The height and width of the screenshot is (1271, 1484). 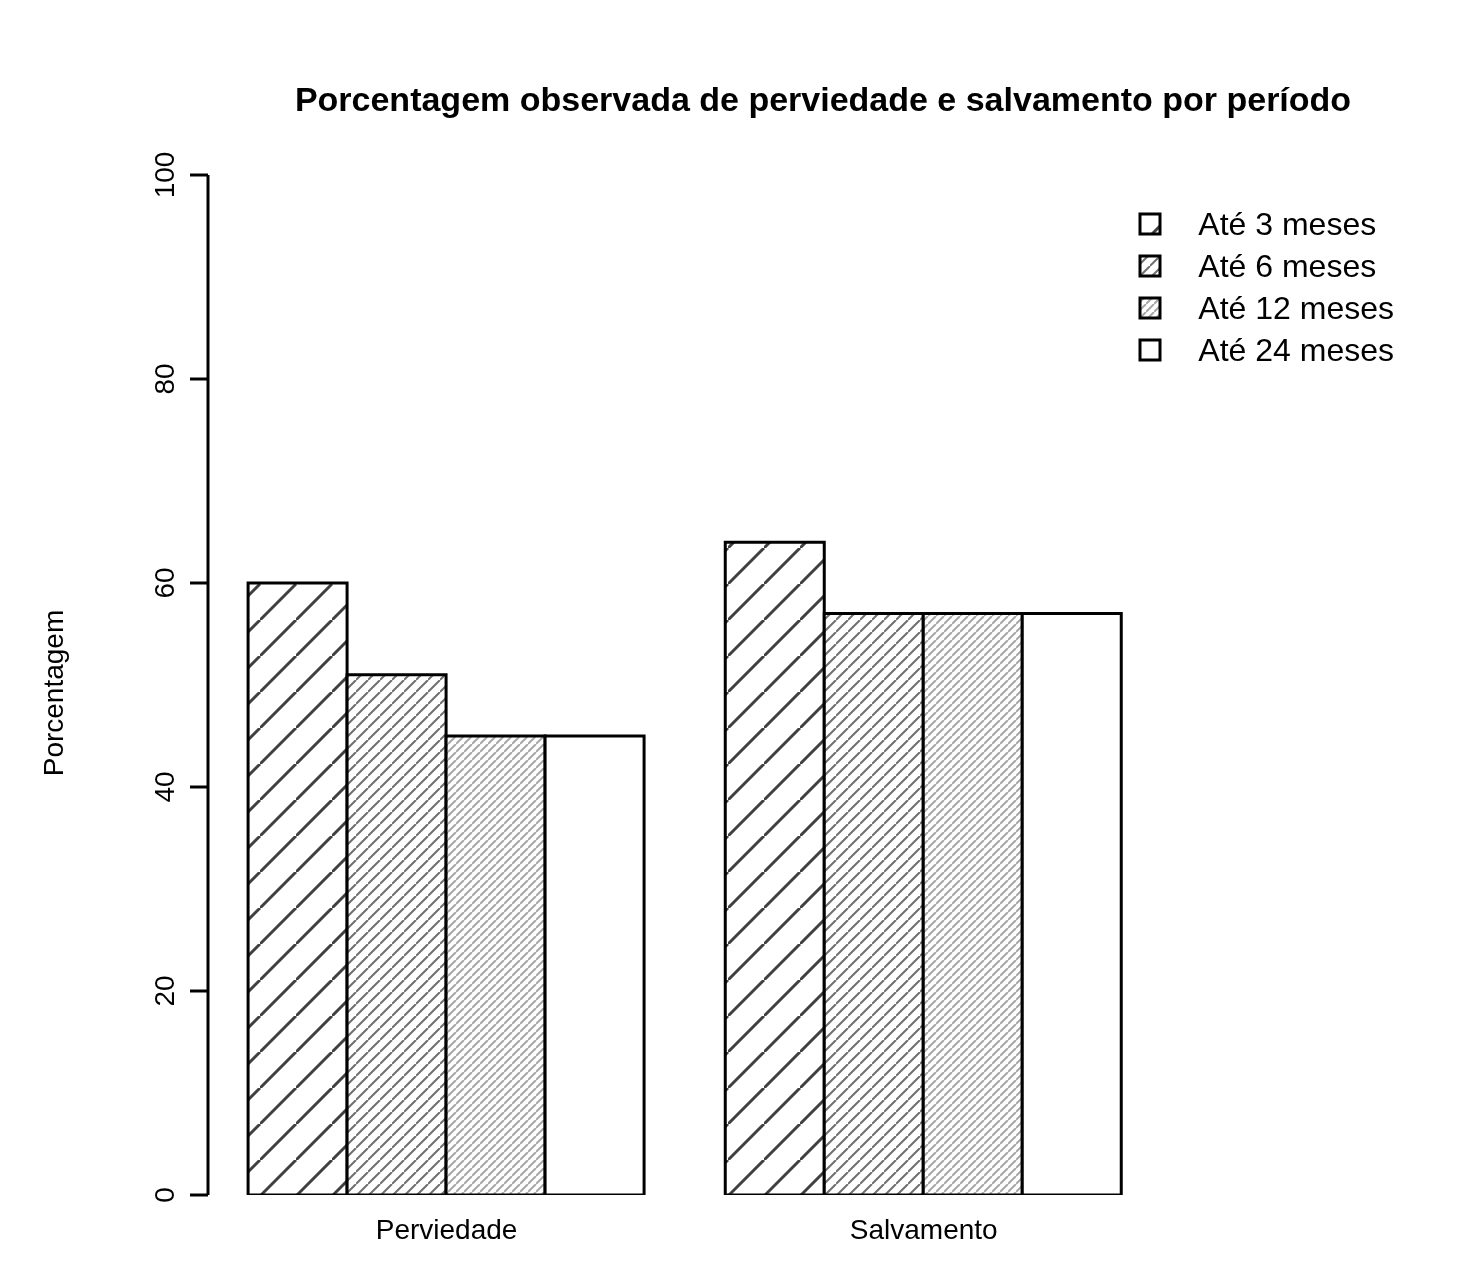 What do you see at coordinates (1296, 308) in the screenshot?
I see `legend-label: Até 12 meses` at bounding box center [1296, 308].